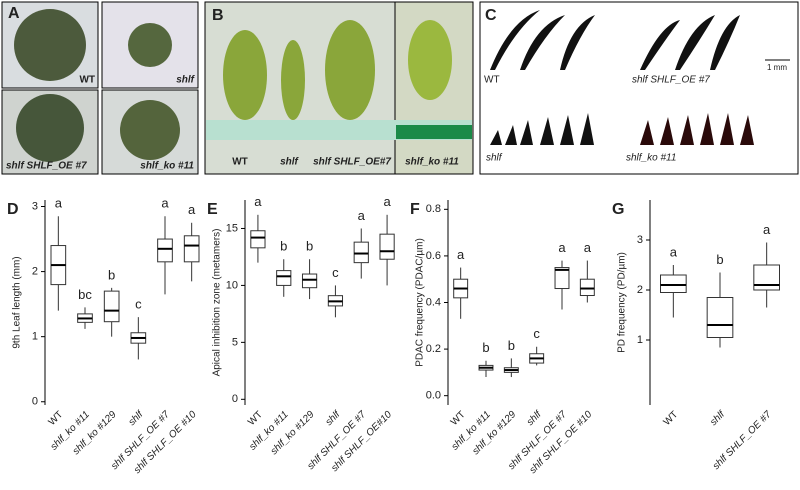 The width and height of the screenshot is (800, 490). I want to click on y-tick-label: 0.8, so click(433, 209).